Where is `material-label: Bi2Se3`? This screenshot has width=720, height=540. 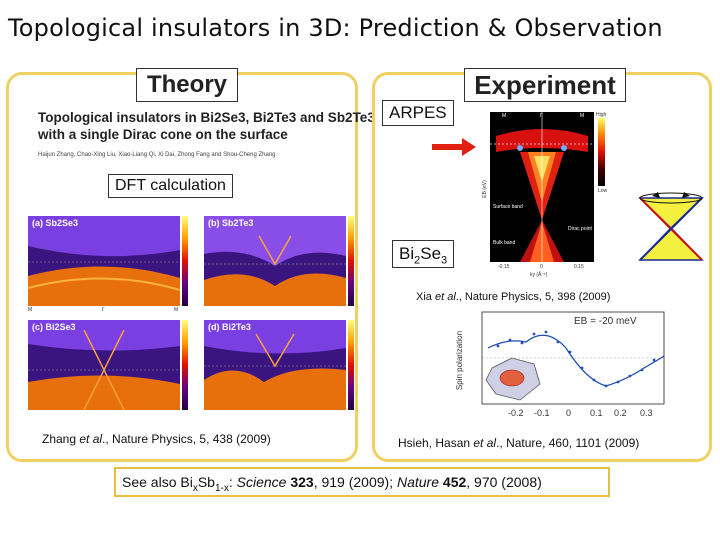
material-label: Bi2Se3 is located at coordinates (423, 254).